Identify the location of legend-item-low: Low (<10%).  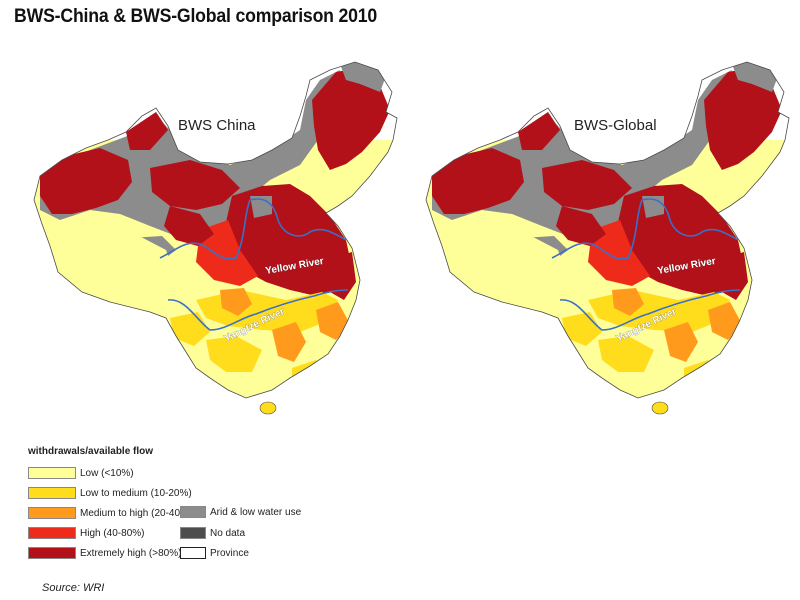
(81, 473).